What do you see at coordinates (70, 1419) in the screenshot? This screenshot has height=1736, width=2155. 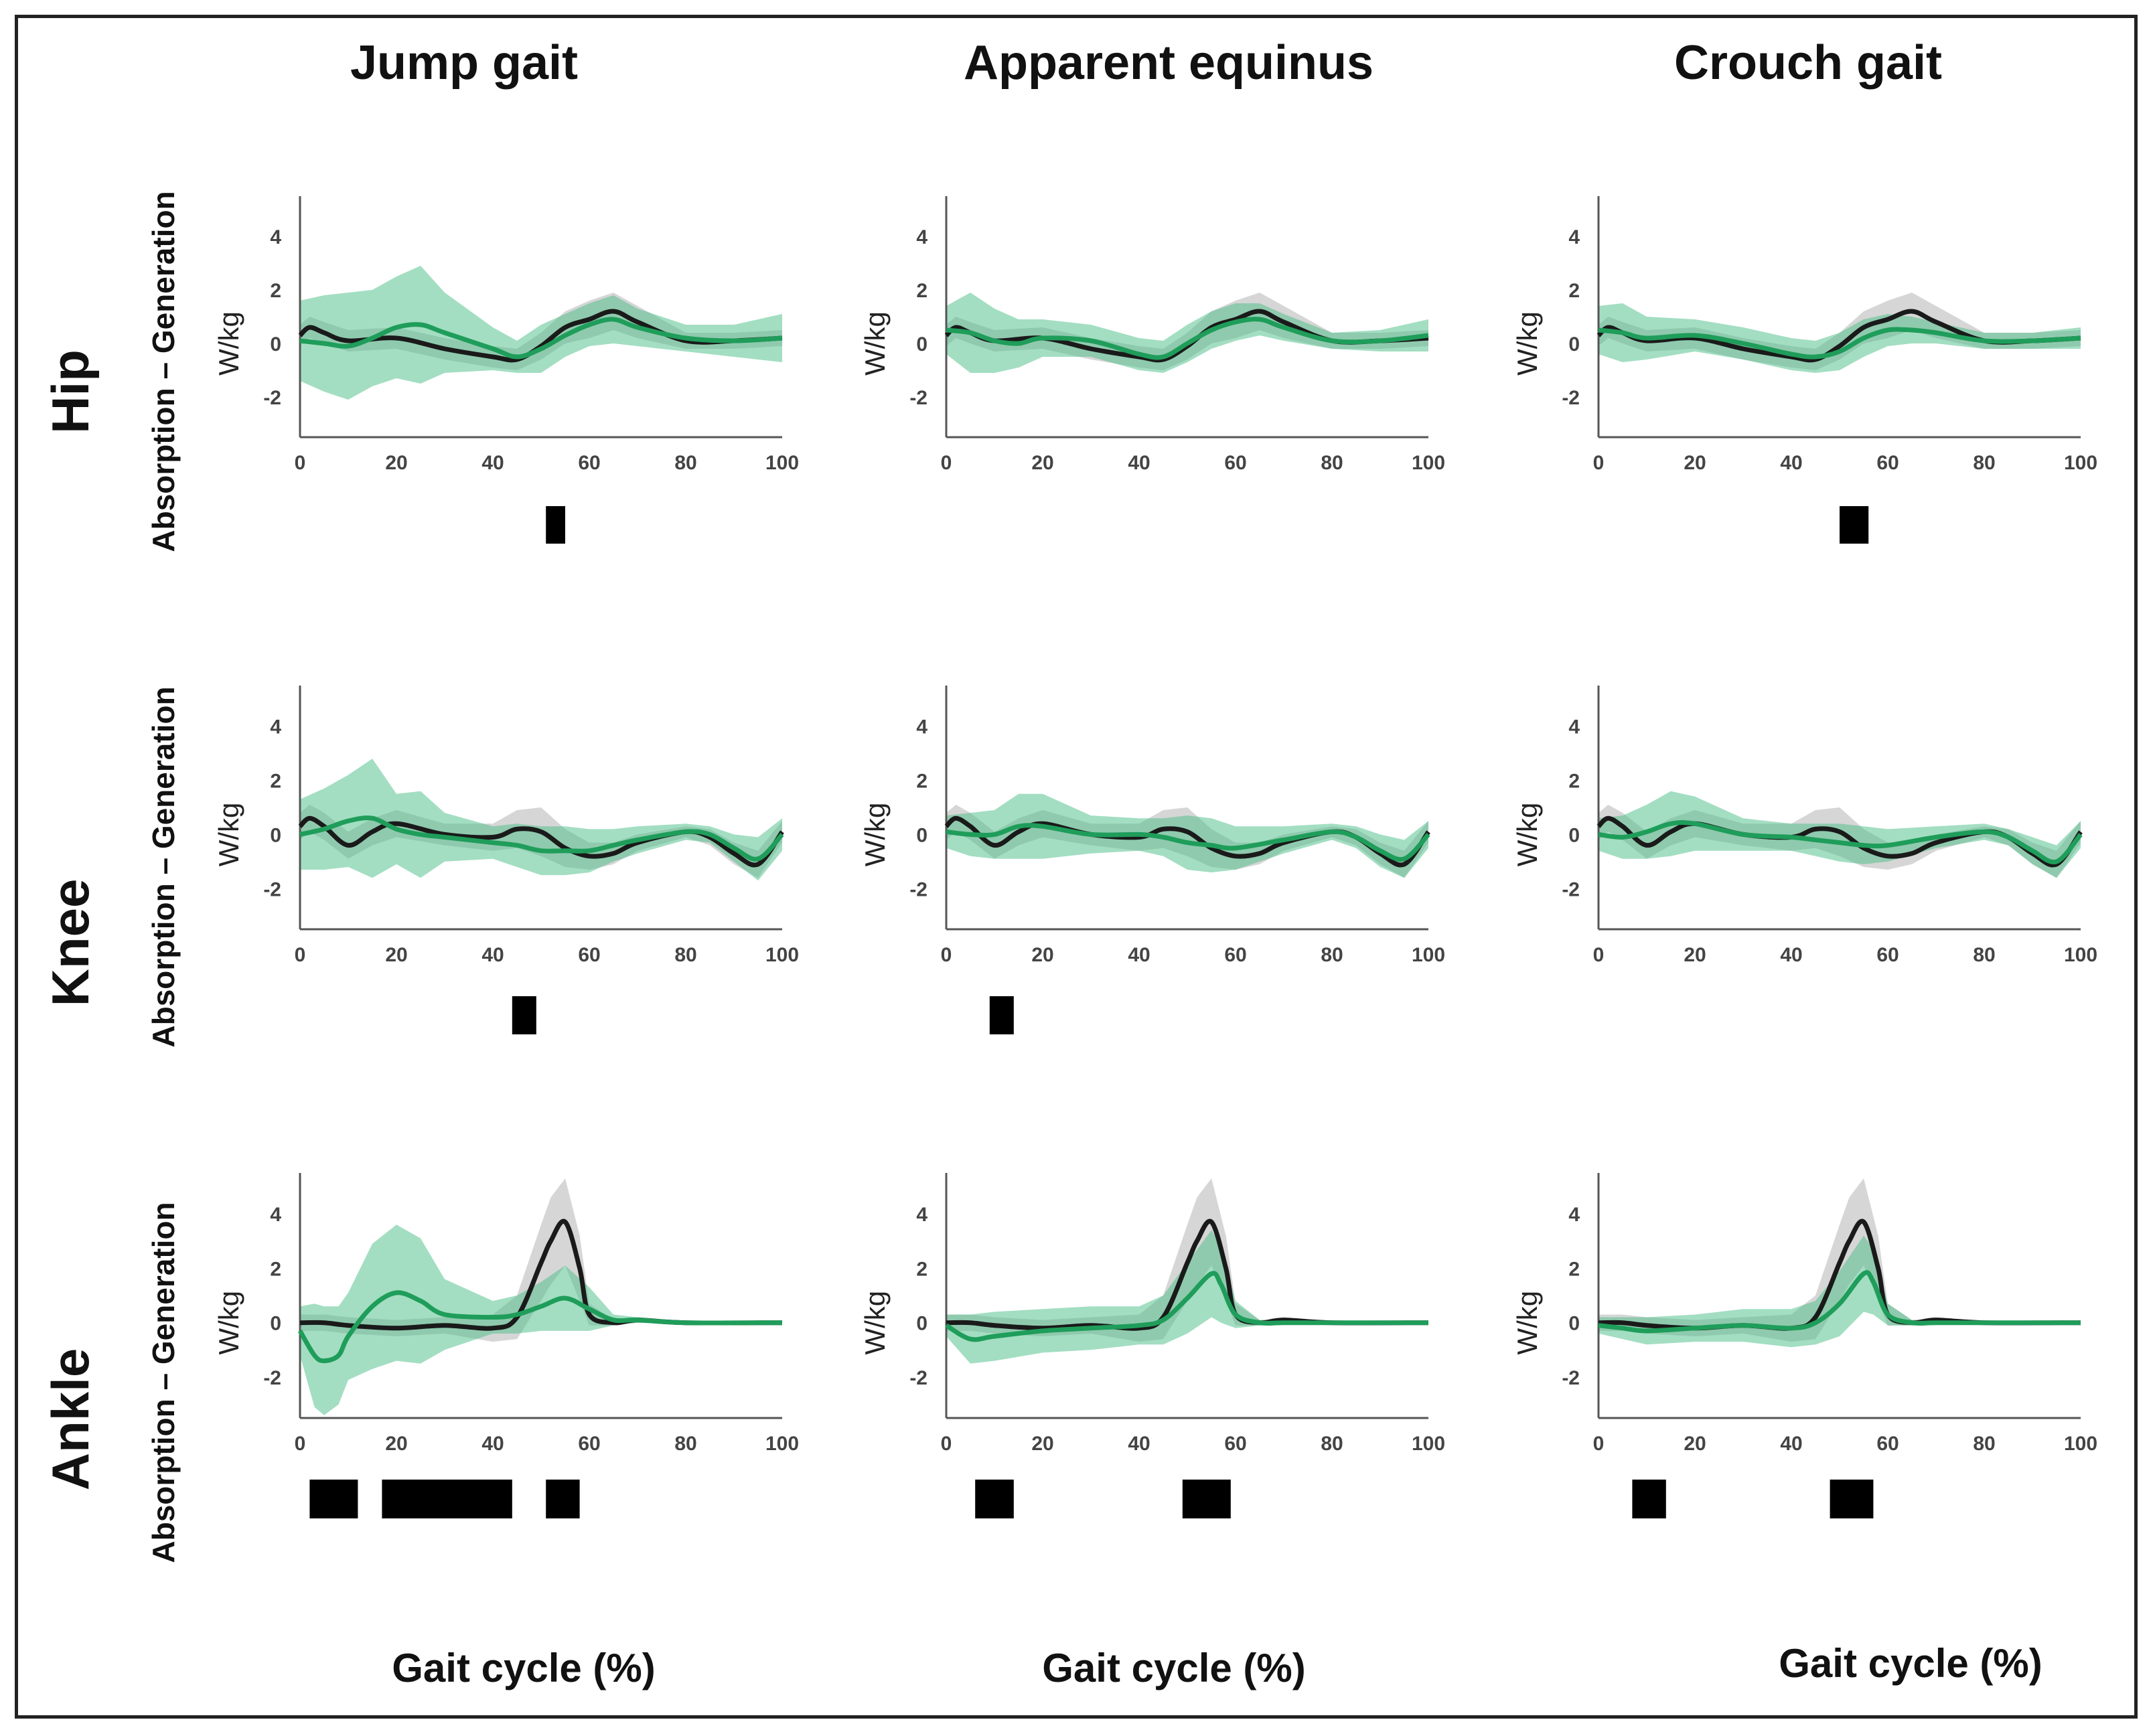 I see `row-label: Ankle` at bounding box center [70, 1419].